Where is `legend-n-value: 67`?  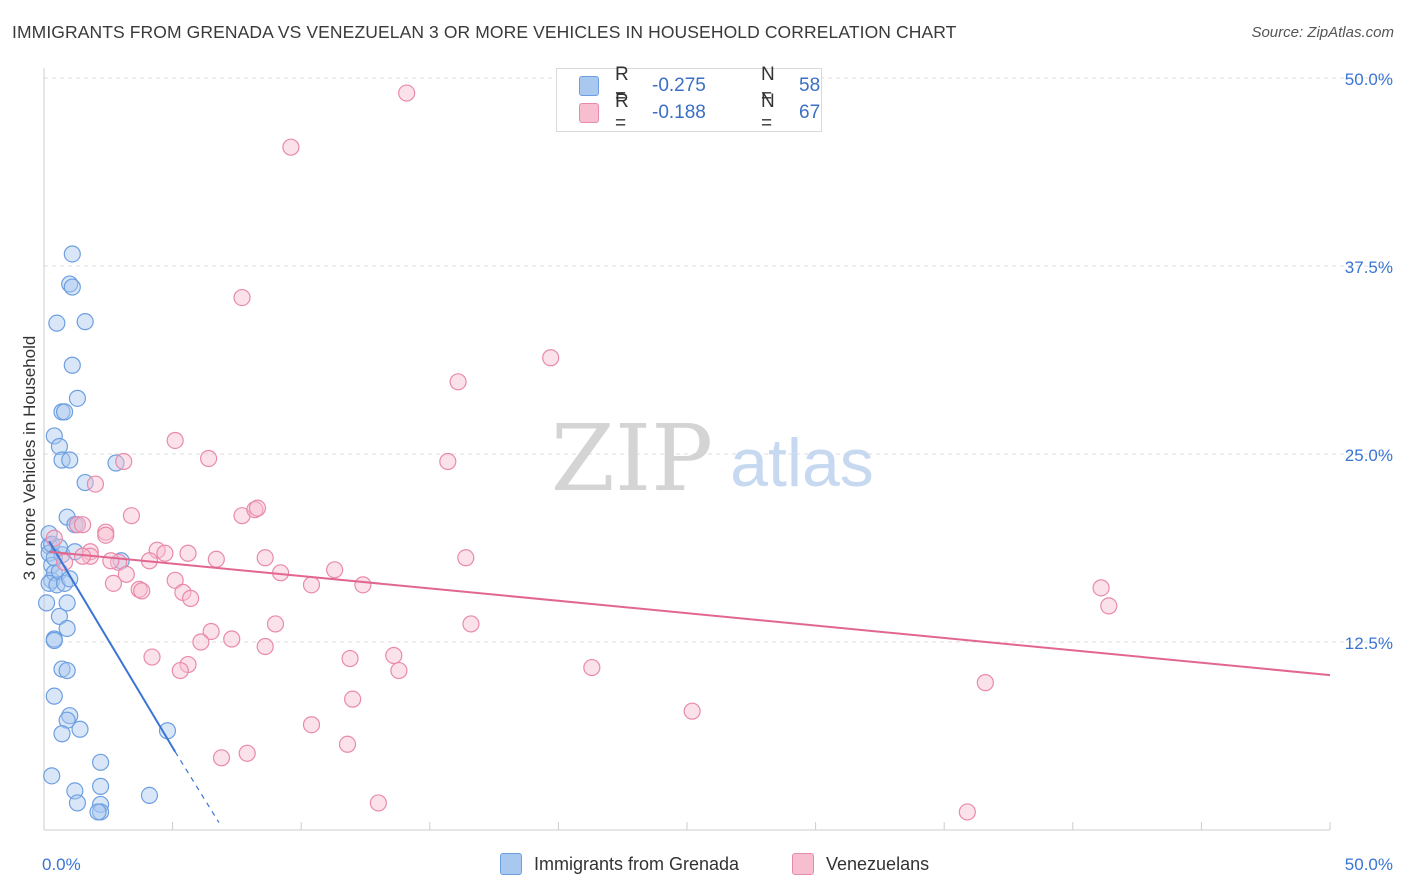
legend-n-value: 67 is located at coordinates (810, 112).